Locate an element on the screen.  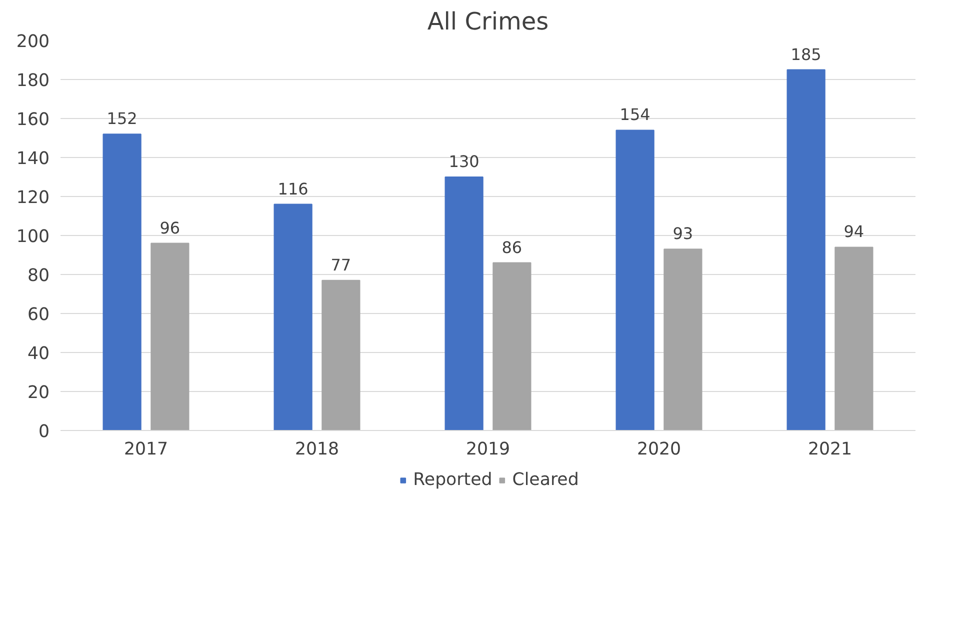
y-tick-label: 20 is located at coordinates (38, 393).